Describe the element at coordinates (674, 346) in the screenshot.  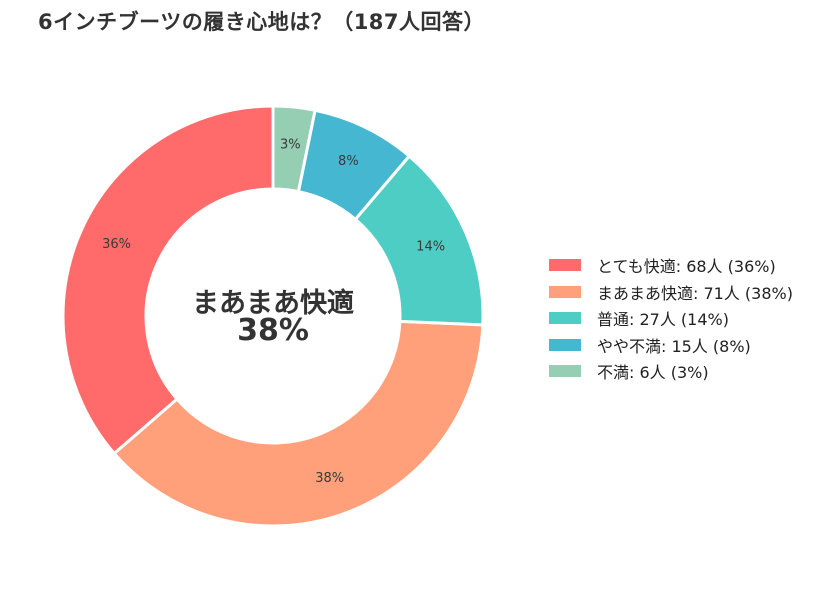
I see `legend-label: やや不満: 15人 (8%)` at that location.